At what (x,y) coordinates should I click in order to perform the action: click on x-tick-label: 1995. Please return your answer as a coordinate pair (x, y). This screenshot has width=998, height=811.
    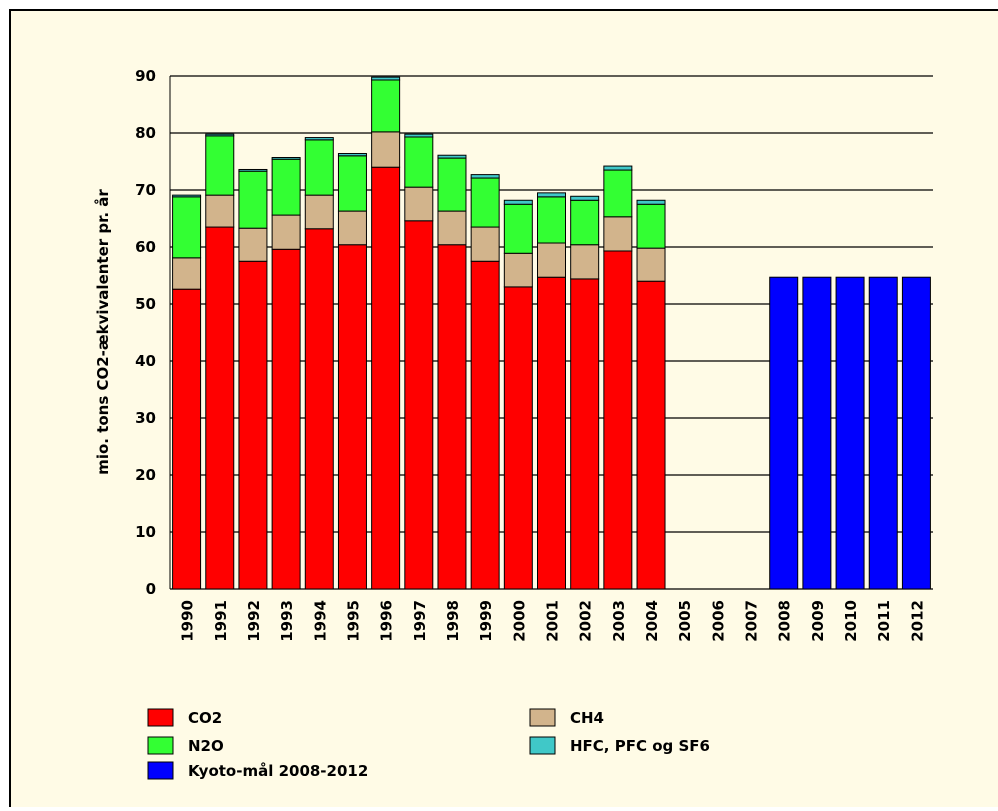
    Looking at the image, I should click on (353, 621).